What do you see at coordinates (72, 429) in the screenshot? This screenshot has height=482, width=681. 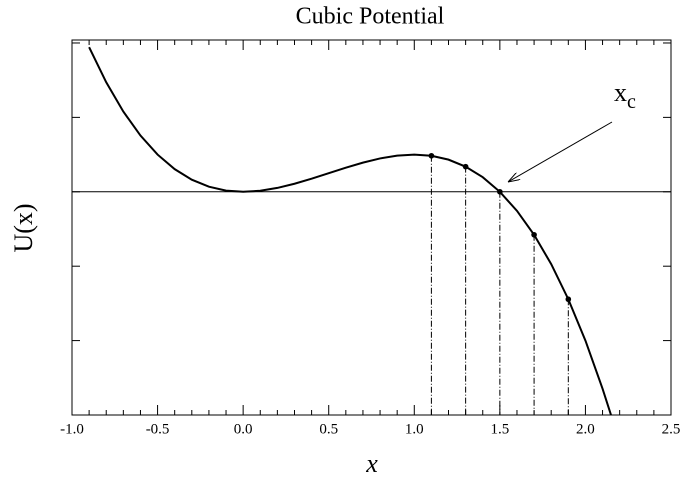 I see `x-tick-label: -1.0` at bounding box center [72, 429].